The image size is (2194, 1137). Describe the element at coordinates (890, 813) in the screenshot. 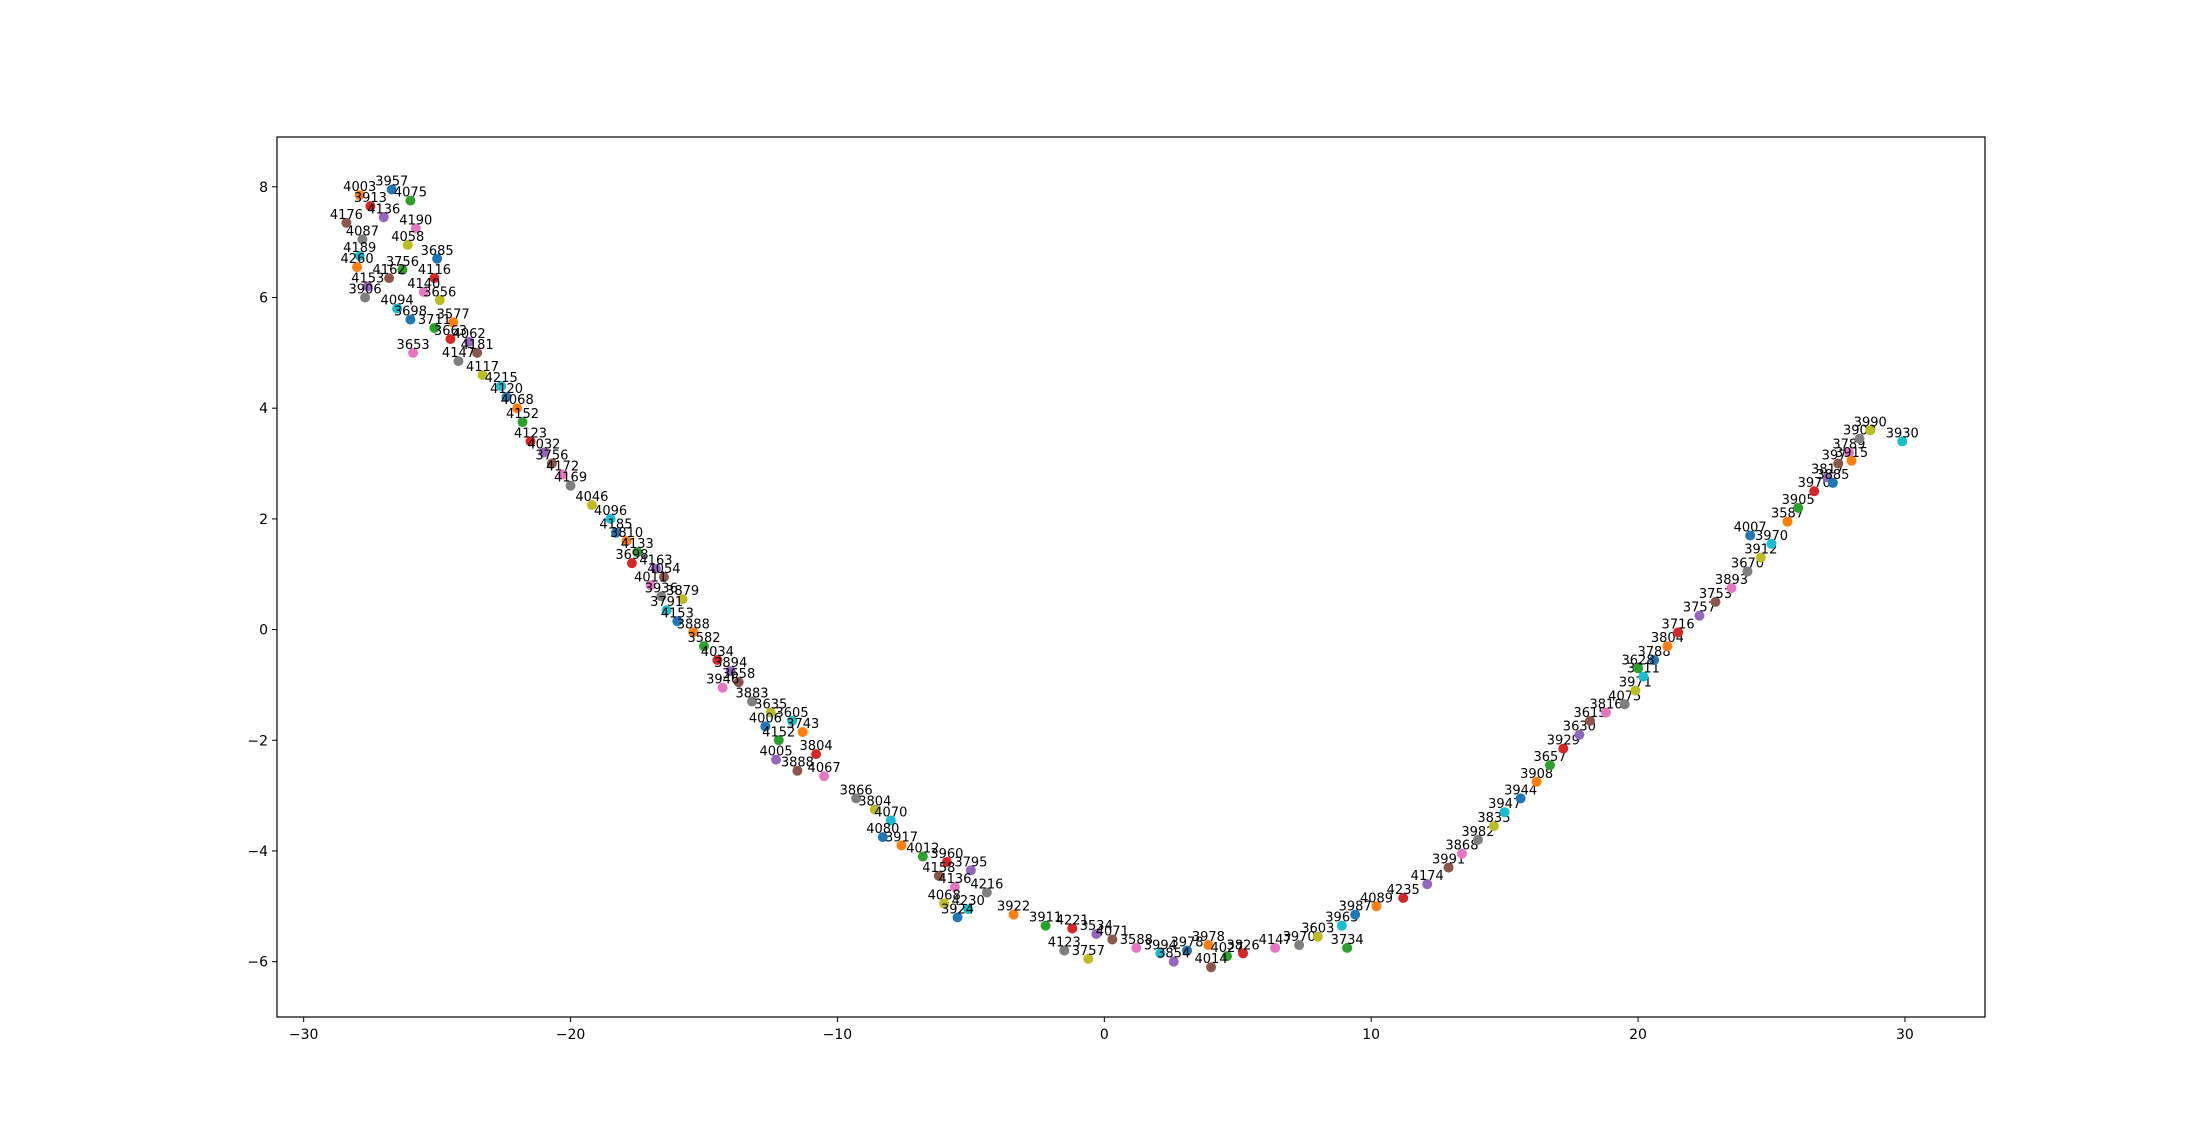

I see `point-label: 4070` at that location.